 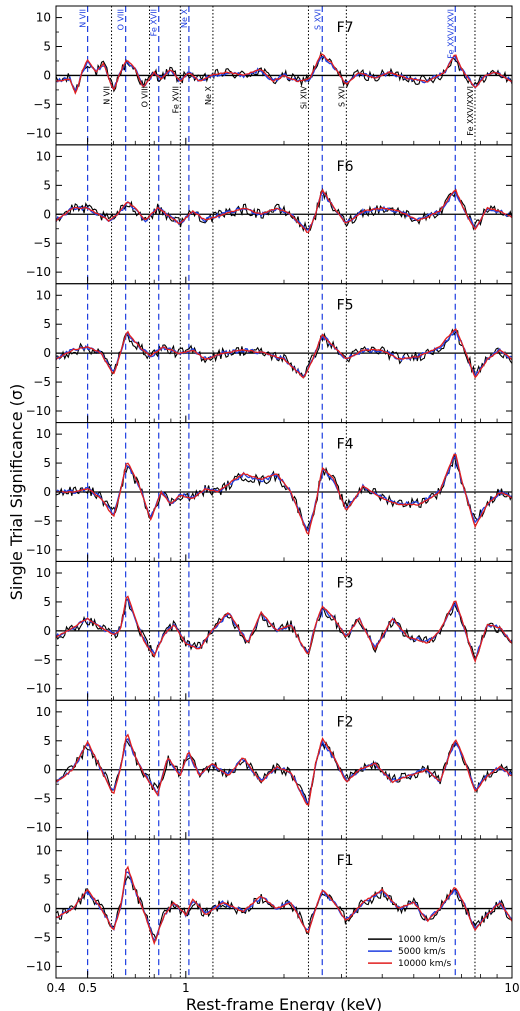 What do you see at coordinates (184, 17) in the screenshot?
I see `emission-line-label: Ne X` at bounding box center [184, 17].